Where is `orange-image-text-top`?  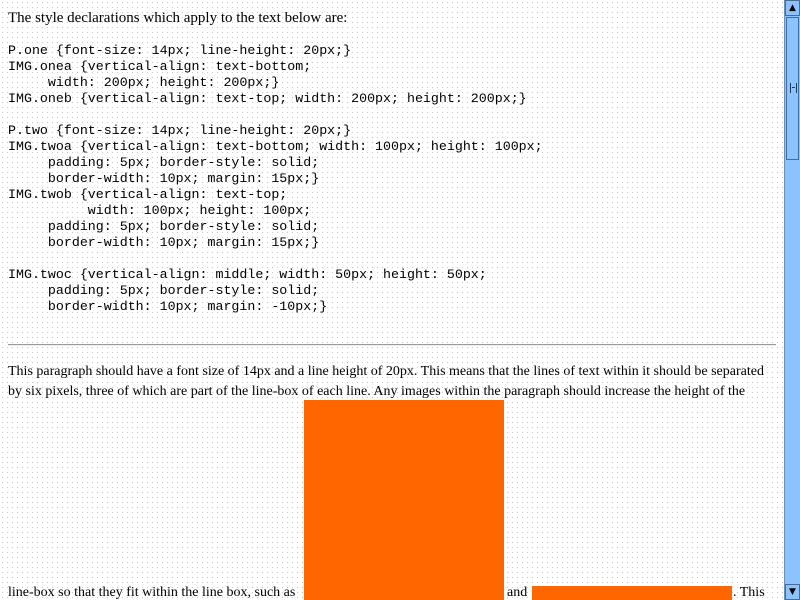
orange-image-text-top is located at coordinates (632, 593).